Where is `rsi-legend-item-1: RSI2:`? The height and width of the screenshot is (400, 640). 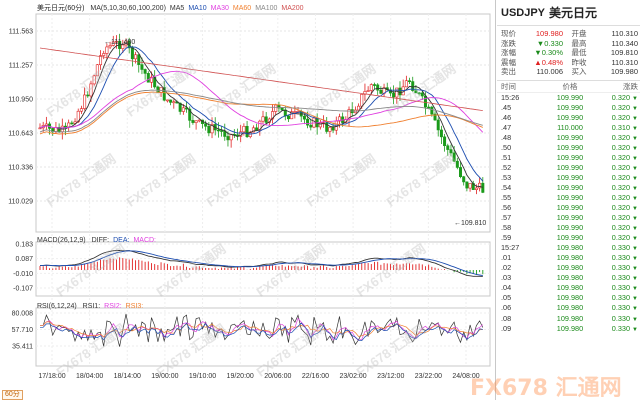
rsi-legend-item-1: RSI2: is located at coordinates (113, 306).